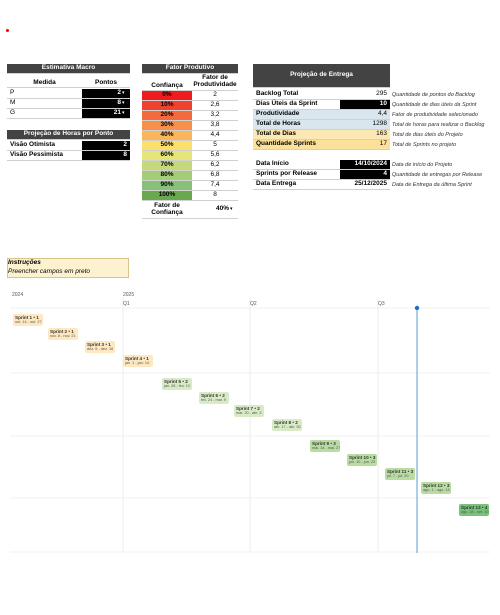 This screenshot has height=615, width=500. Describe the element at coordinates (167, 106) in the screenshot. I see `confidence: 10%` at that location.